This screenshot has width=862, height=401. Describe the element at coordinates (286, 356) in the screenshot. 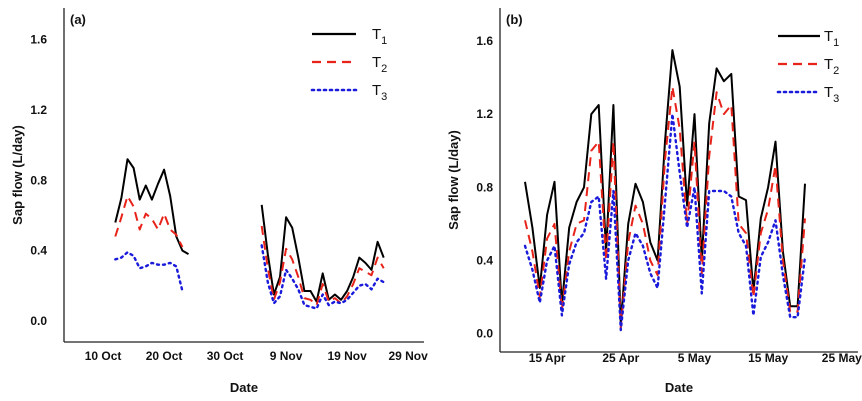

I see `x-tick-label: 9 Nov` at that location.